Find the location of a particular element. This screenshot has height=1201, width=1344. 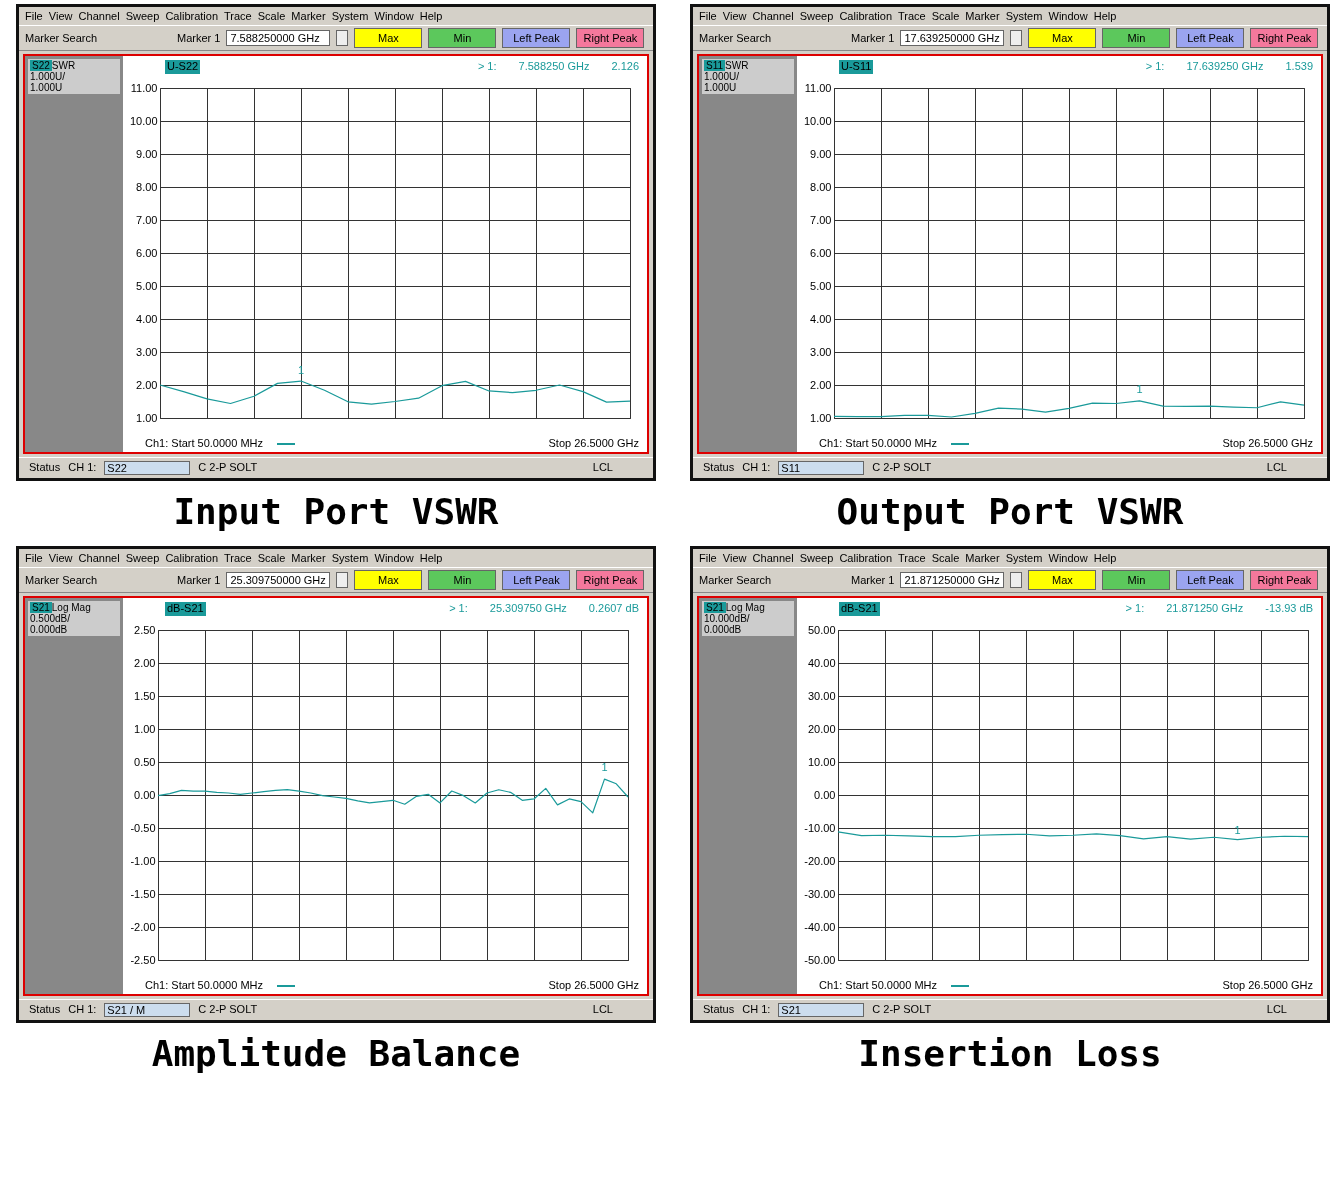

y-tick-label: -0.50 is located at coordinates (143, 827).